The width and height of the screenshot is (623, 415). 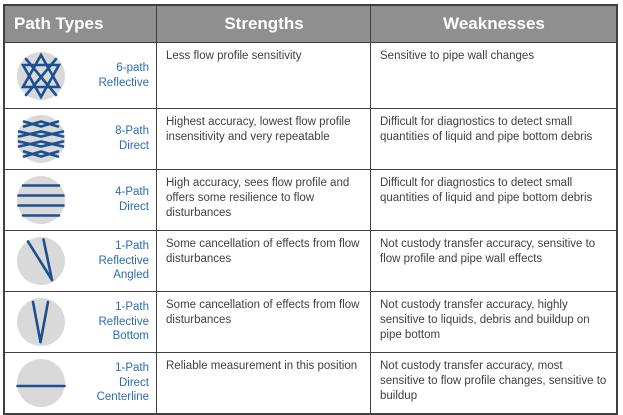 I want to click on 6-path-reflective-icon, so click(x=41, y=76).